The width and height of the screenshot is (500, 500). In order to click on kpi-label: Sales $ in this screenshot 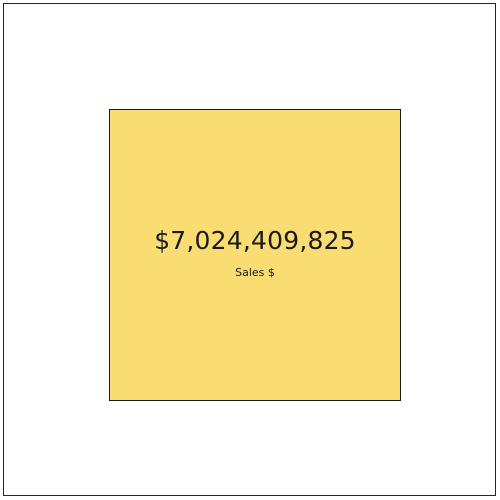, I will do `click(255, 272)`.